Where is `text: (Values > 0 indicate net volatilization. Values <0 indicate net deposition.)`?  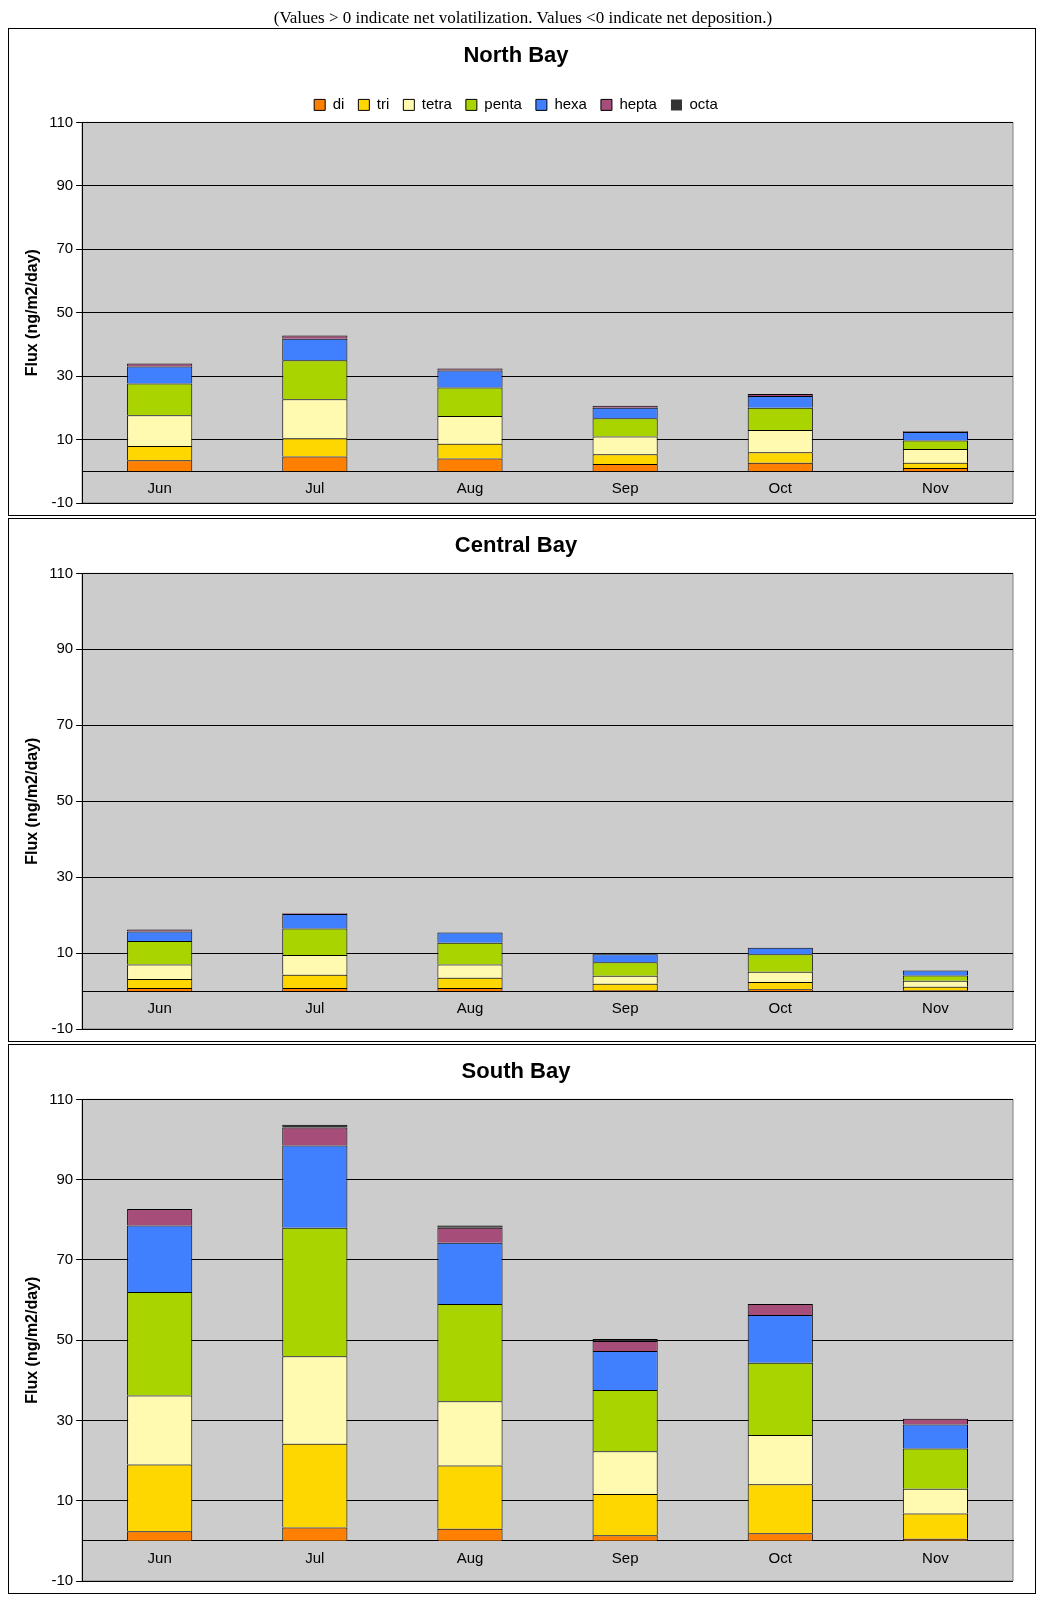
text: (Values > 0 indicate net volatilization. Values <0 indicate net deposition.) is located at coordinates (523, 18).